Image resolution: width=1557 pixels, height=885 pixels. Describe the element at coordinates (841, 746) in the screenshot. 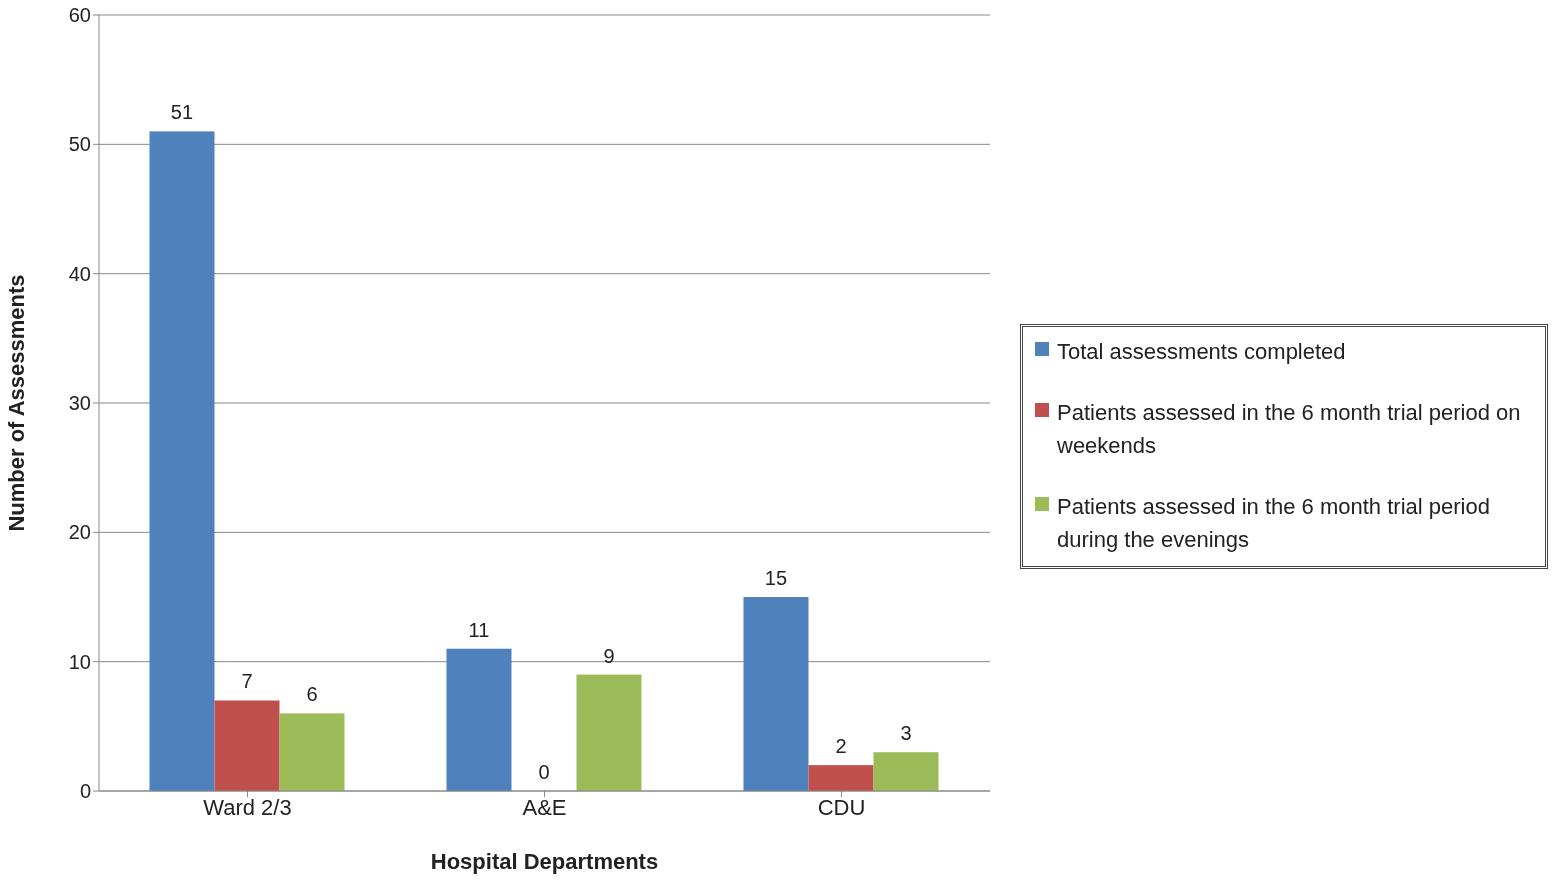

I see `data-label: 2` at that location.